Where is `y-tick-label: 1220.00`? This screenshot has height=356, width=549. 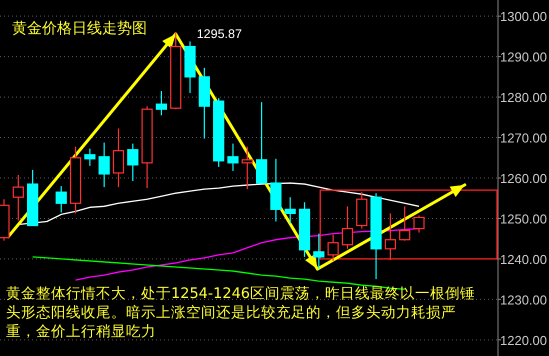 y-tick-label: 1220.00 is located at coordinates (523, 340).